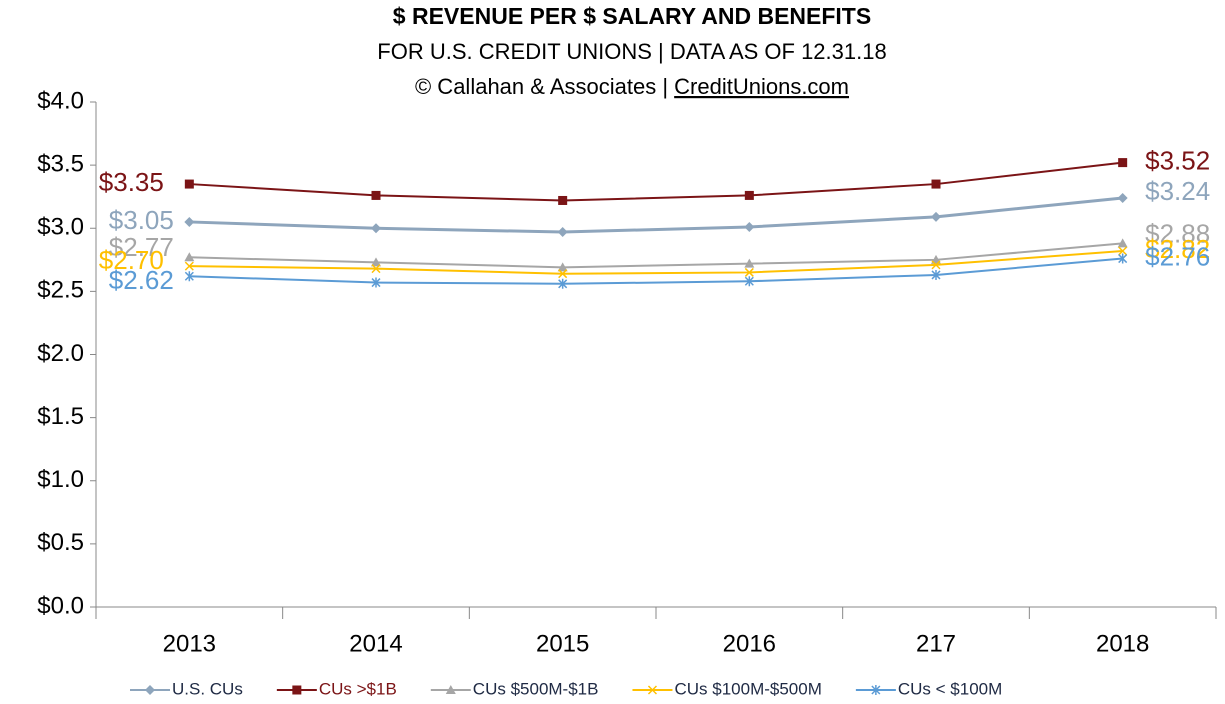 The height and width of the screenshot is (704, 1225). I want to click on series: $2.77 $2.88, so click(659, 245).